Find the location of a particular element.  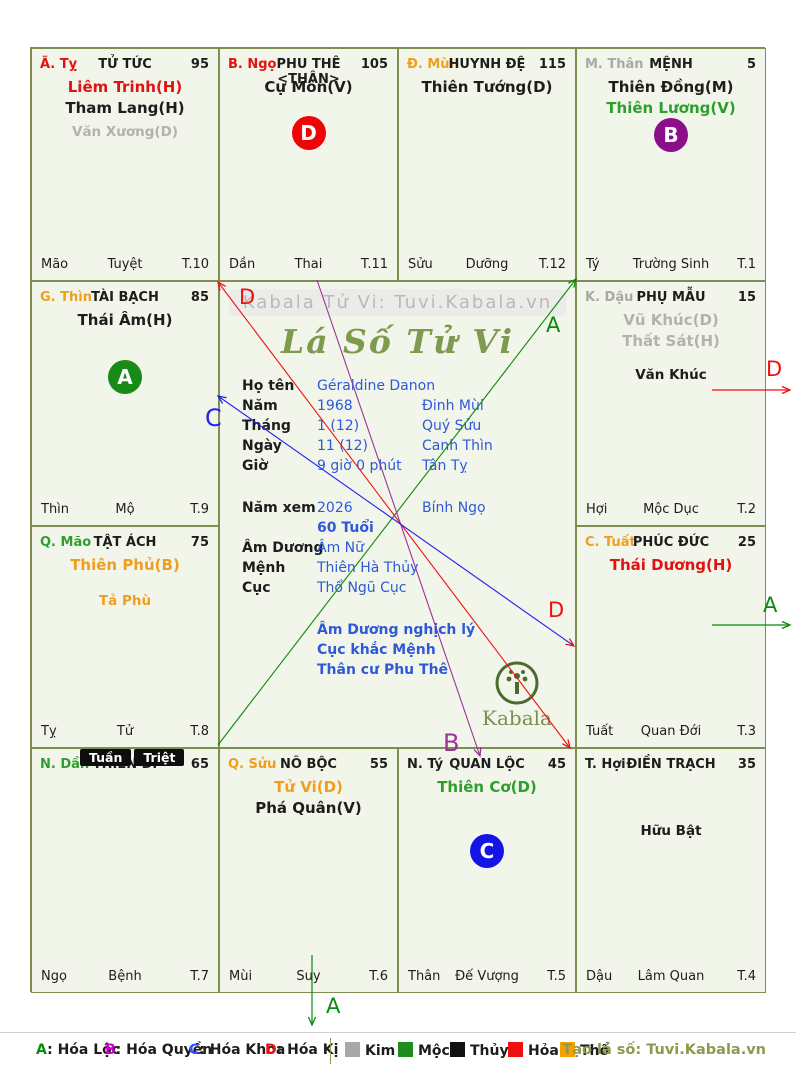

field-label: Giờ is located at coordinates (255, 466).